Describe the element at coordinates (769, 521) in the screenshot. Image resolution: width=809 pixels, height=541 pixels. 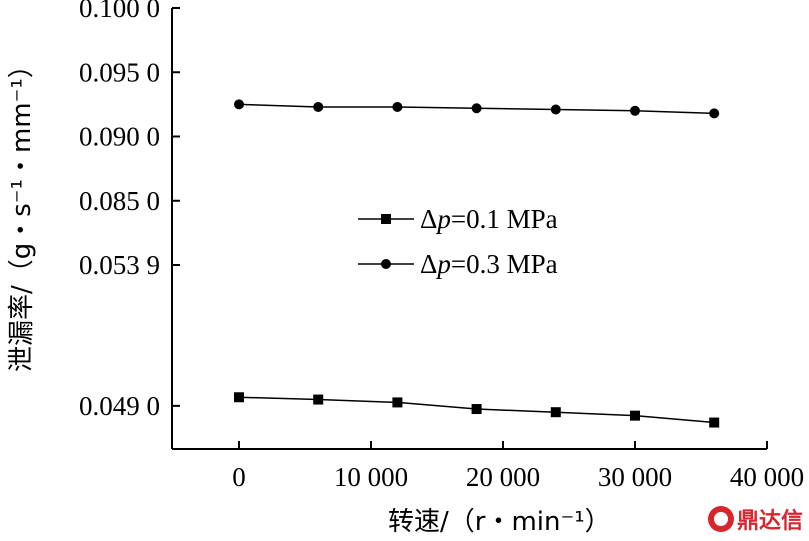
I see `watermark-text: 鼎达信` at that location.